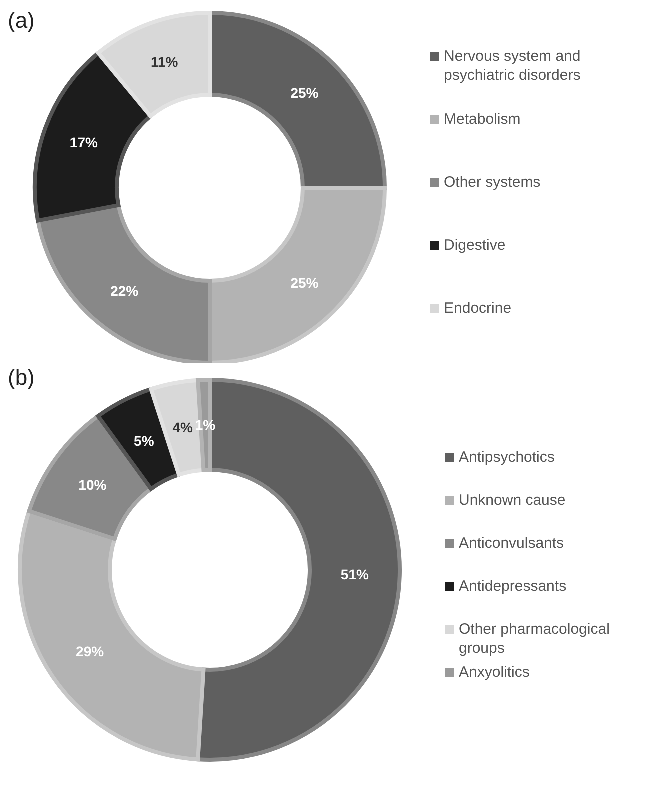  What do you see at coordinates (513, 586) in the screenshot?
I see `legend-label: Antidepressants` at bounding box center [513, 586].